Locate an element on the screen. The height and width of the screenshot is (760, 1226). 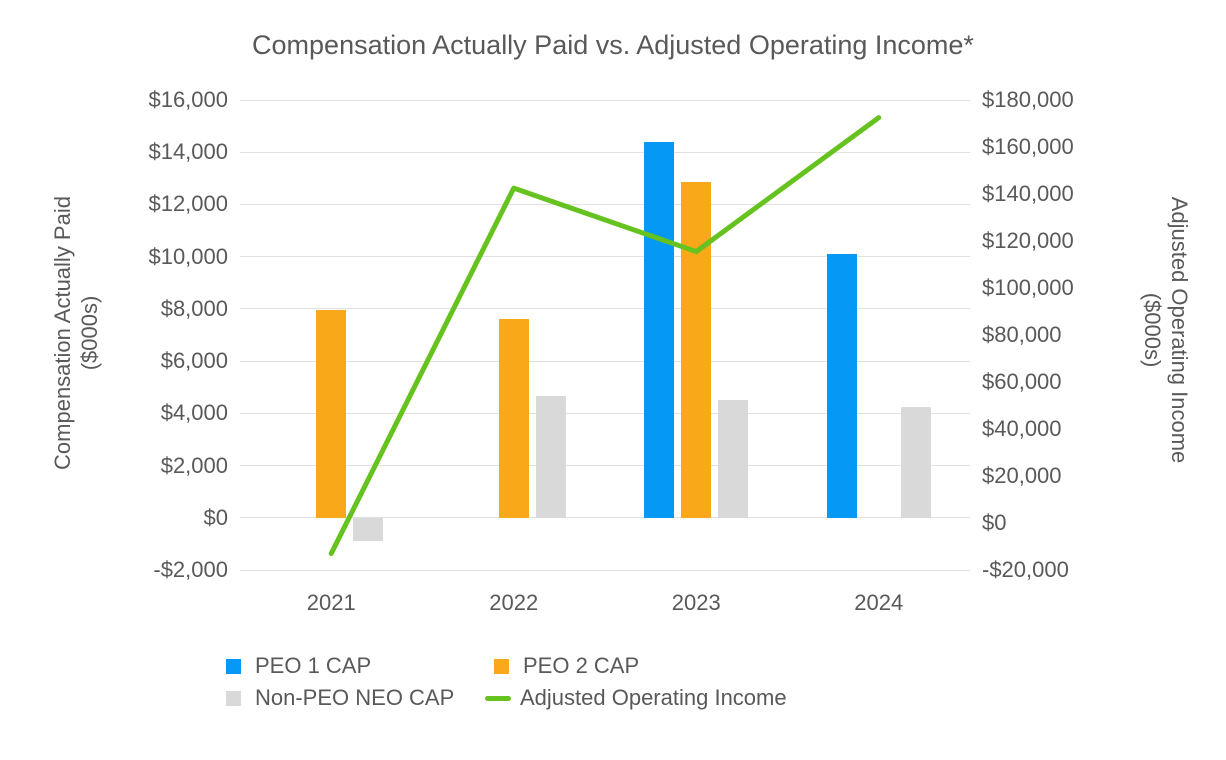
bar-non-peo-neo-cap-2024 is located at coordinates (915, 462).